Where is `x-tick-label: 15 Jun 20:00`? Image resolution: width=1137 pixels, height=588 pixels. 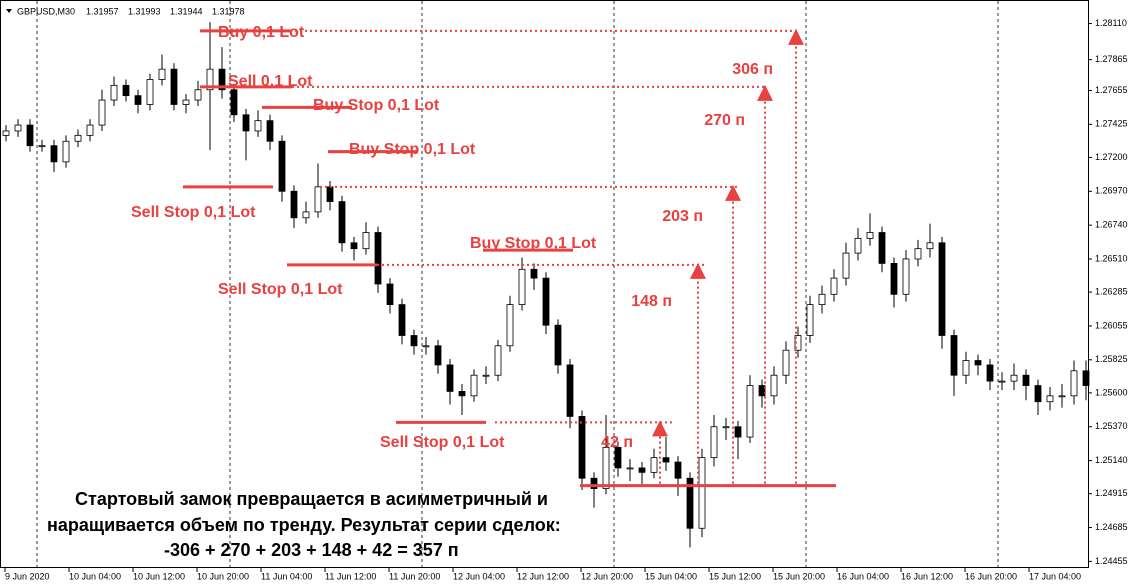
x-tick-label: 15 Jun 20:00 is located at coordinates (799, 576).